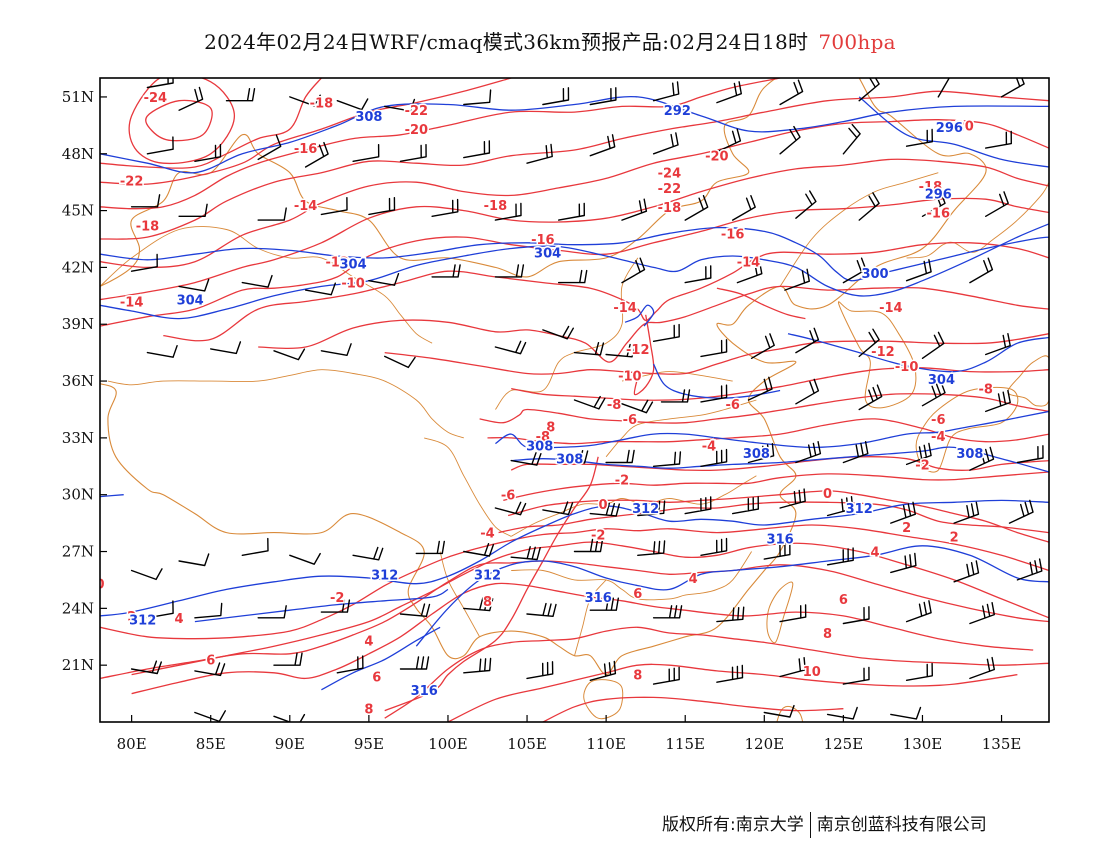 The width and height of the screenshot is (1100, 850). What do you see at coordinates (78, 381) in the screenshot?
I see `lat-tick-label: 36N` at bounding box center [78, 381].